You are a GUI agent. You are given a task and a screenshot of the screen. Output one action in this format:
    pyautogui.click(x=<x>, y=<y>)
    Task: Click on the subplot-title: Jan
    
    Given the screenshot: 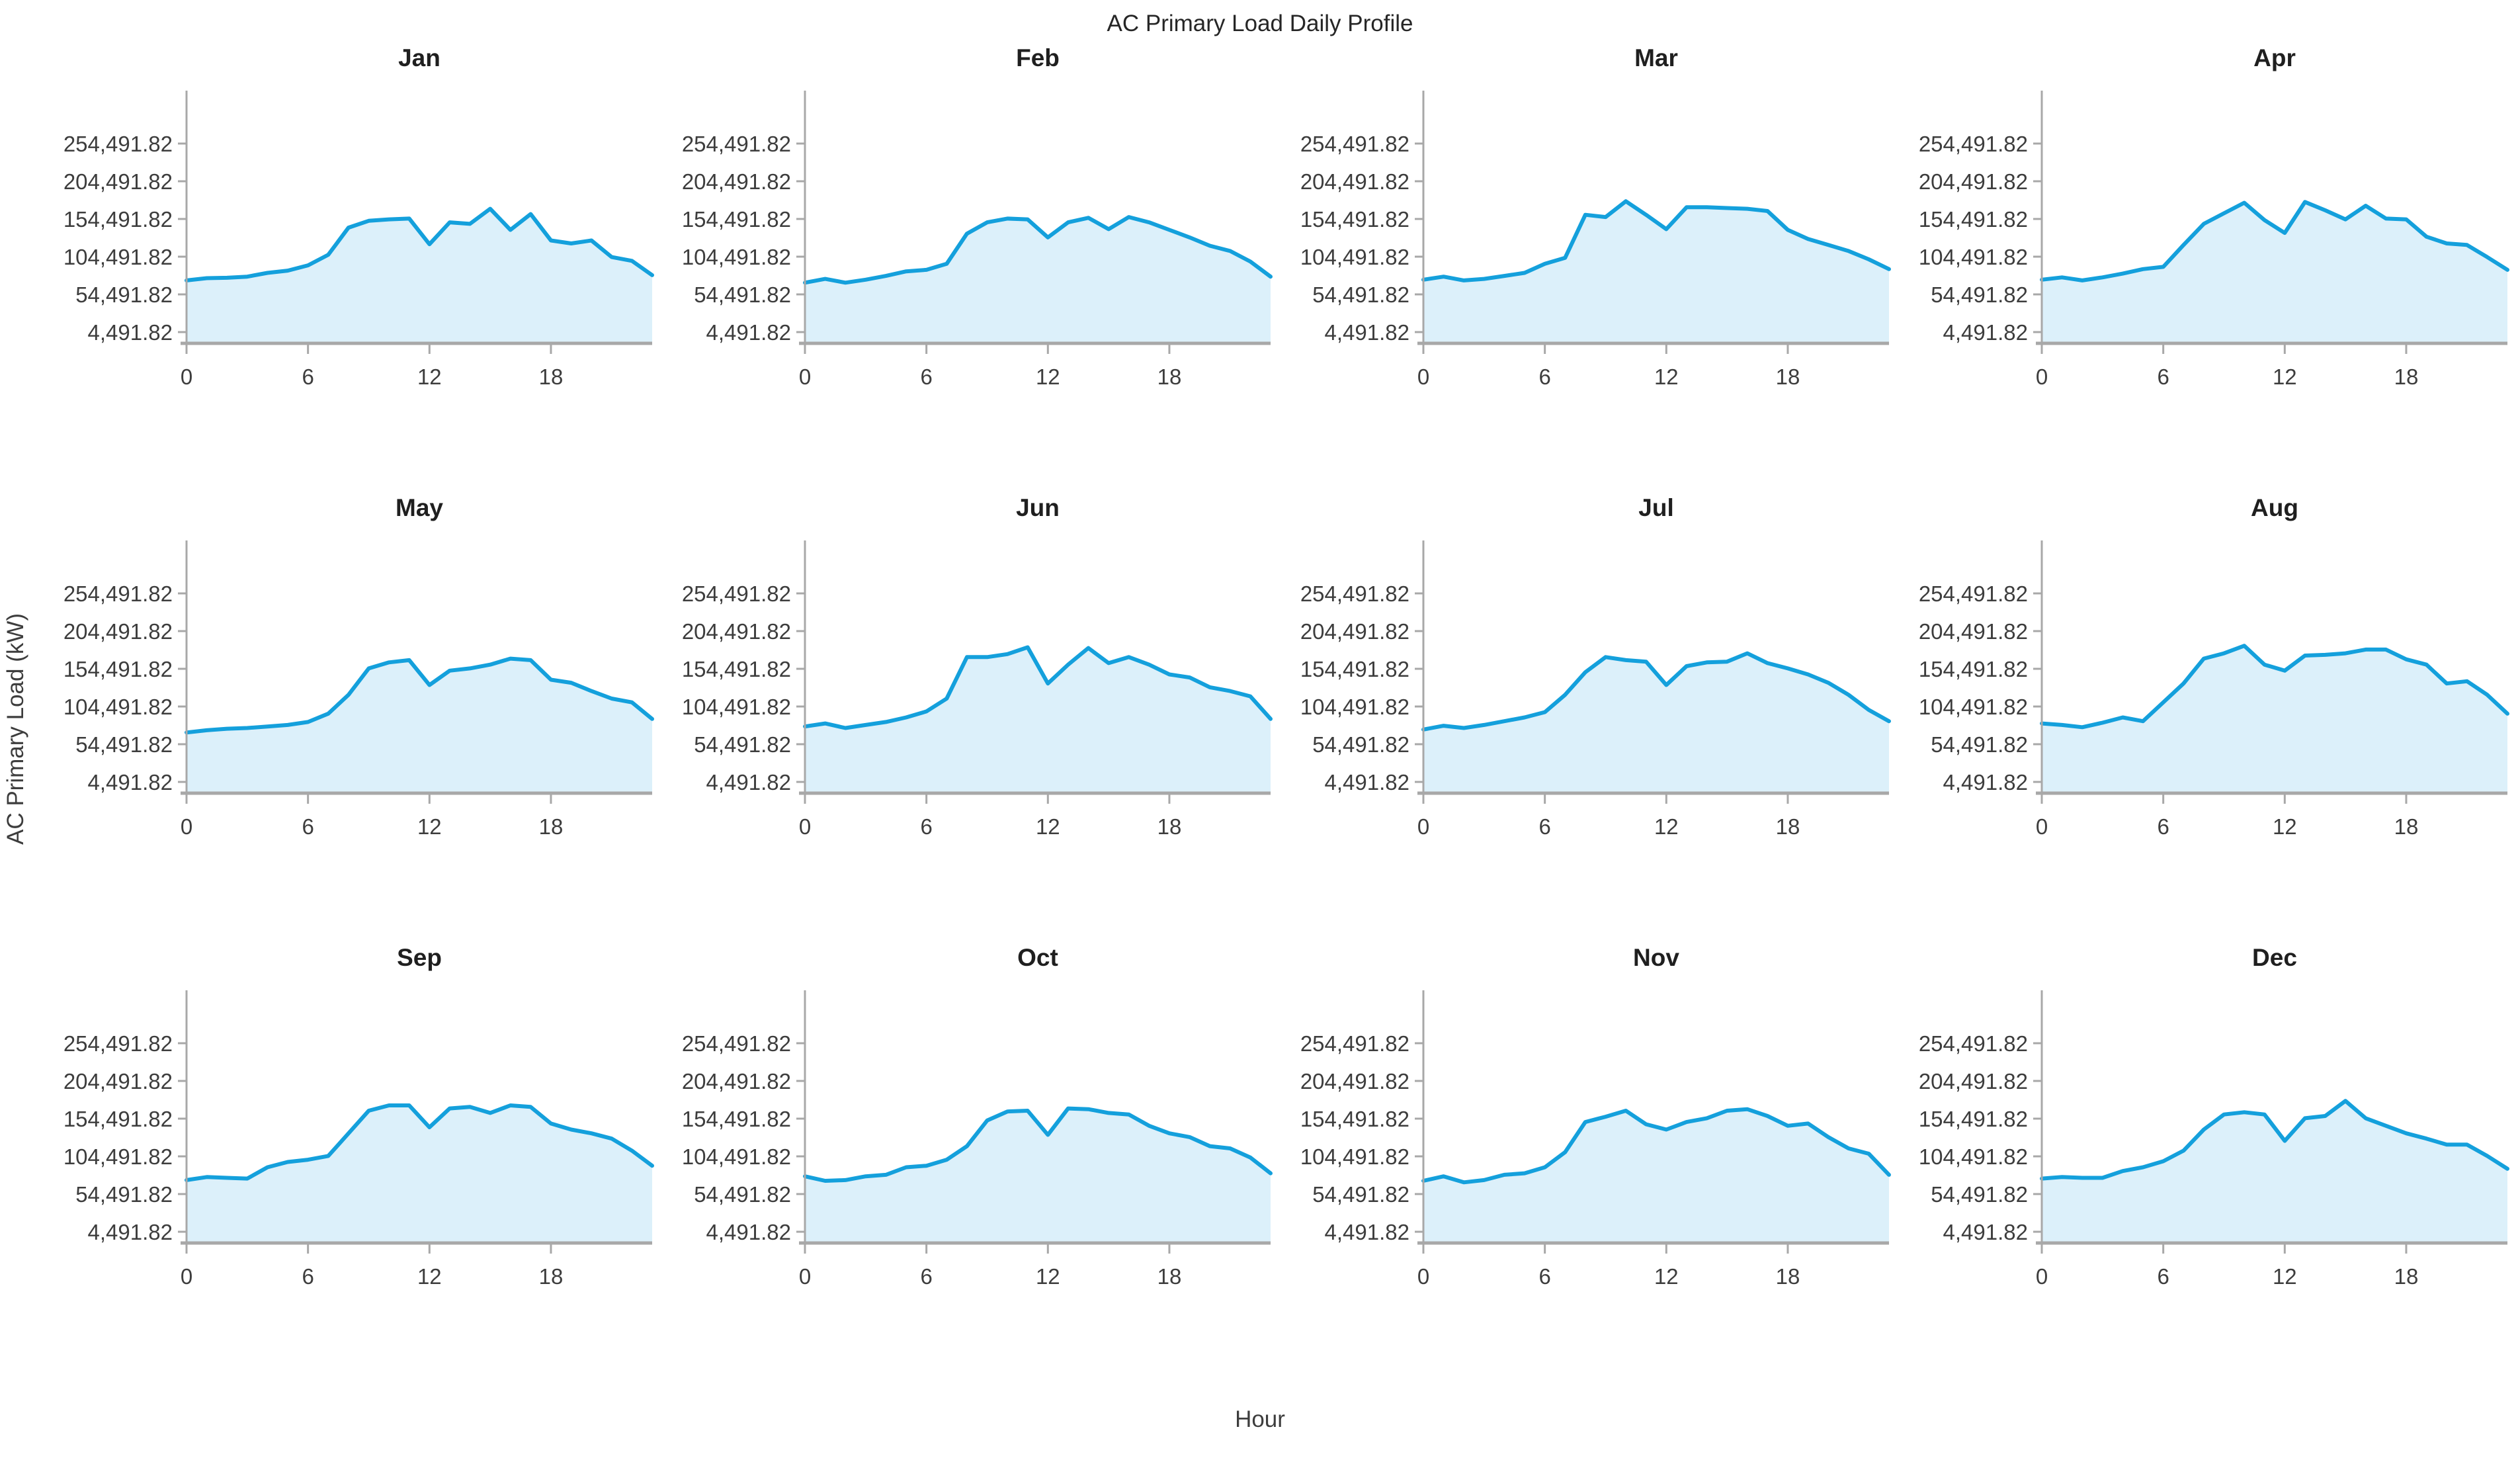 What is the action you would take?
    pyautogui.click(x=419, y=57)
    